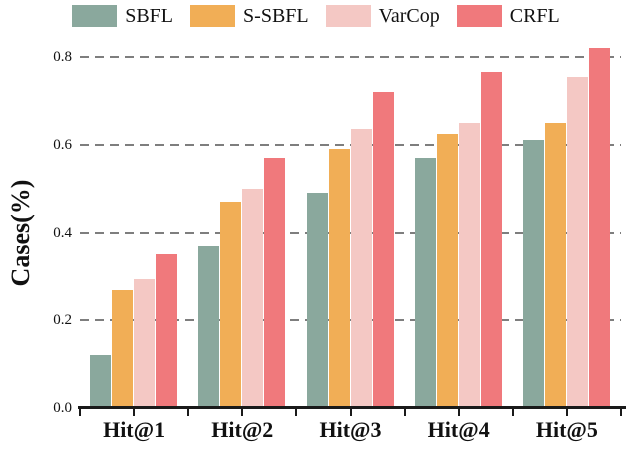  What do you see at coordinates (577, 242) in the screenshot?
I see `bar-varcop-hit@5` at bounding box center [577, 242].